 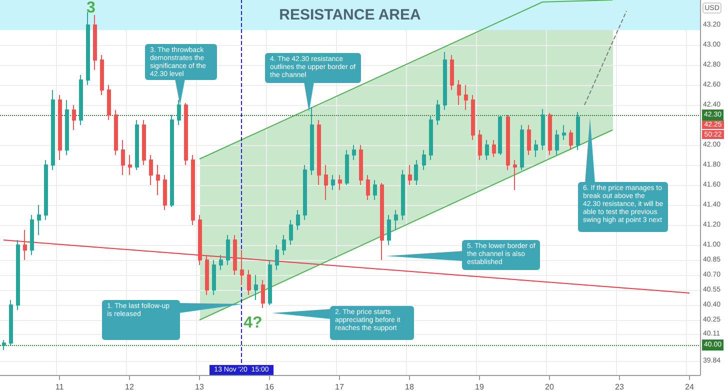 I want to click on x-tick-label: 19, so click(x=479, y=386).